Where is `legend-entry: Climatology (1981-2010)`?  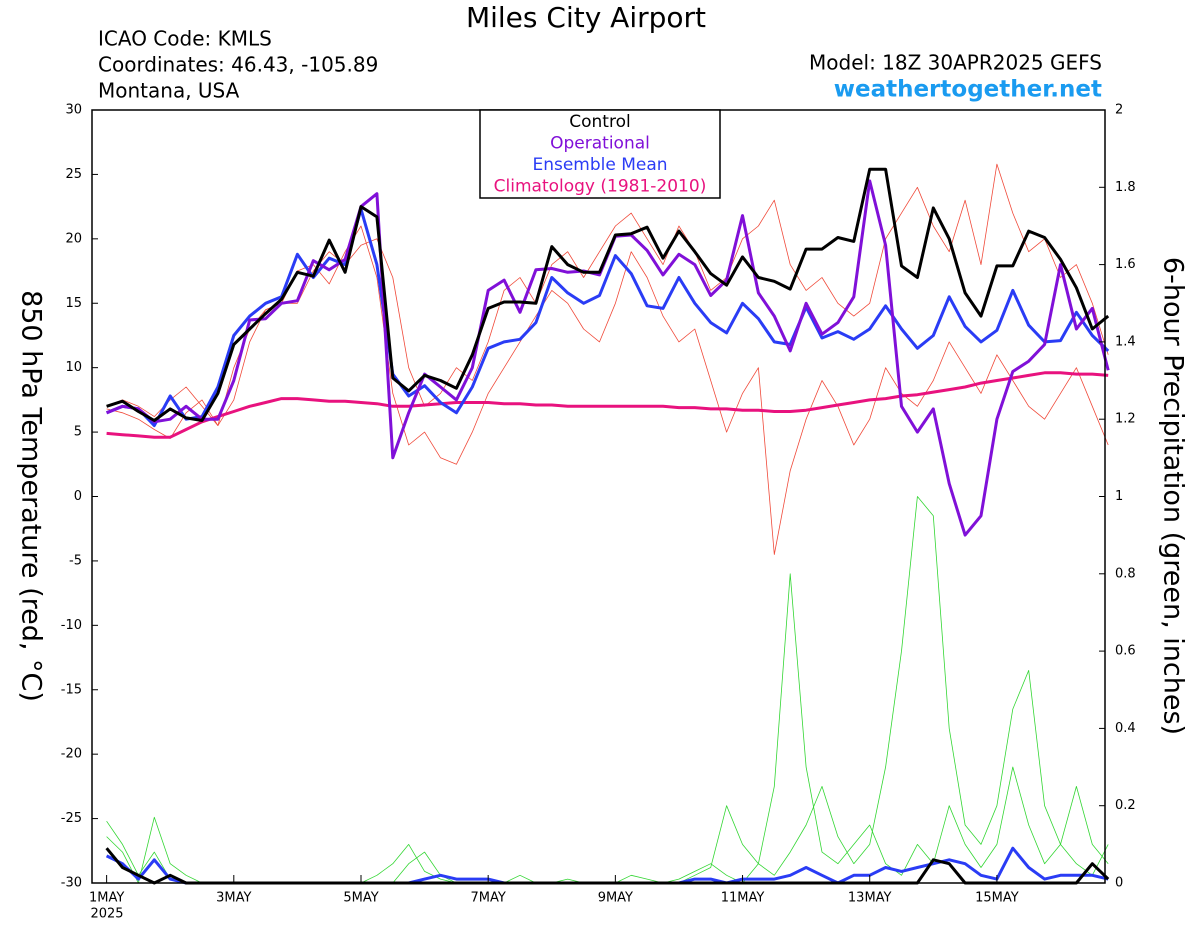
legend-entry: Climatology (1981-2010) is located at coordinates (600, 187).